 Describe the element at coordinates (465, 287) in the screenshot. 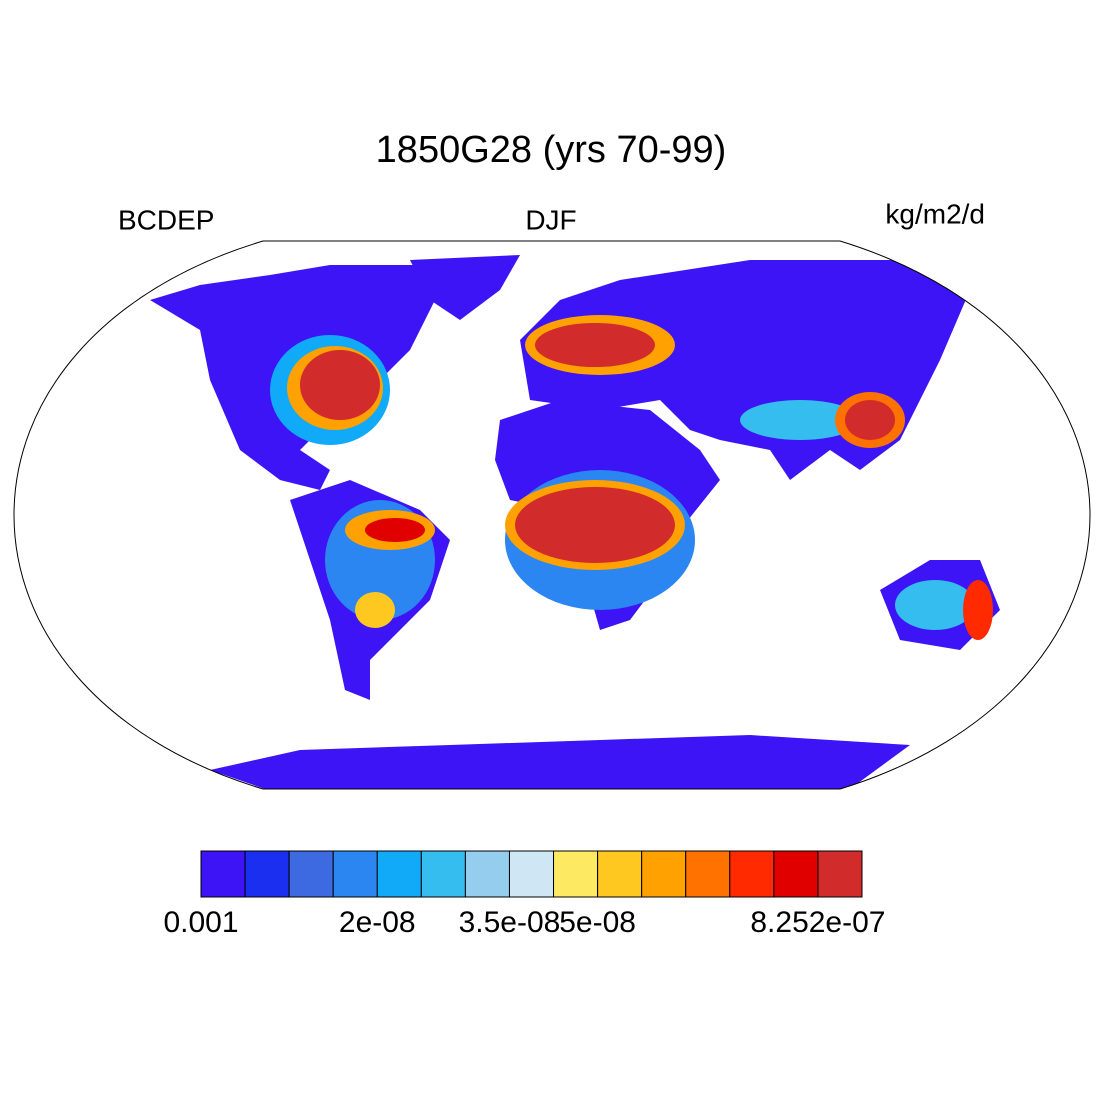

I see `greenland` at that location.